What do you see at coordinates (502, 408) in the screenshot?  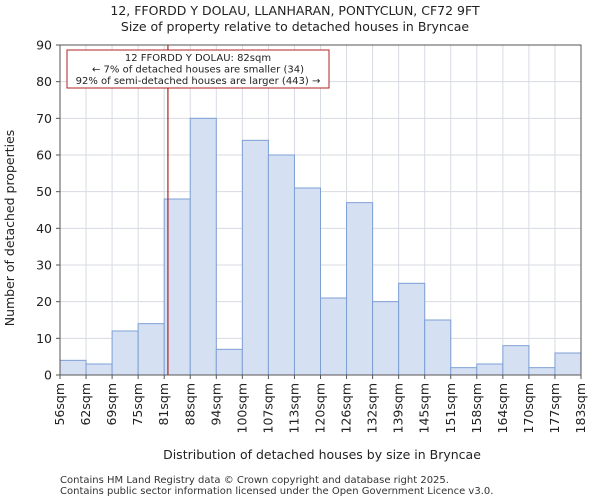 I see `x-tick-label: 164sqm` at bounding box center [502, 408].